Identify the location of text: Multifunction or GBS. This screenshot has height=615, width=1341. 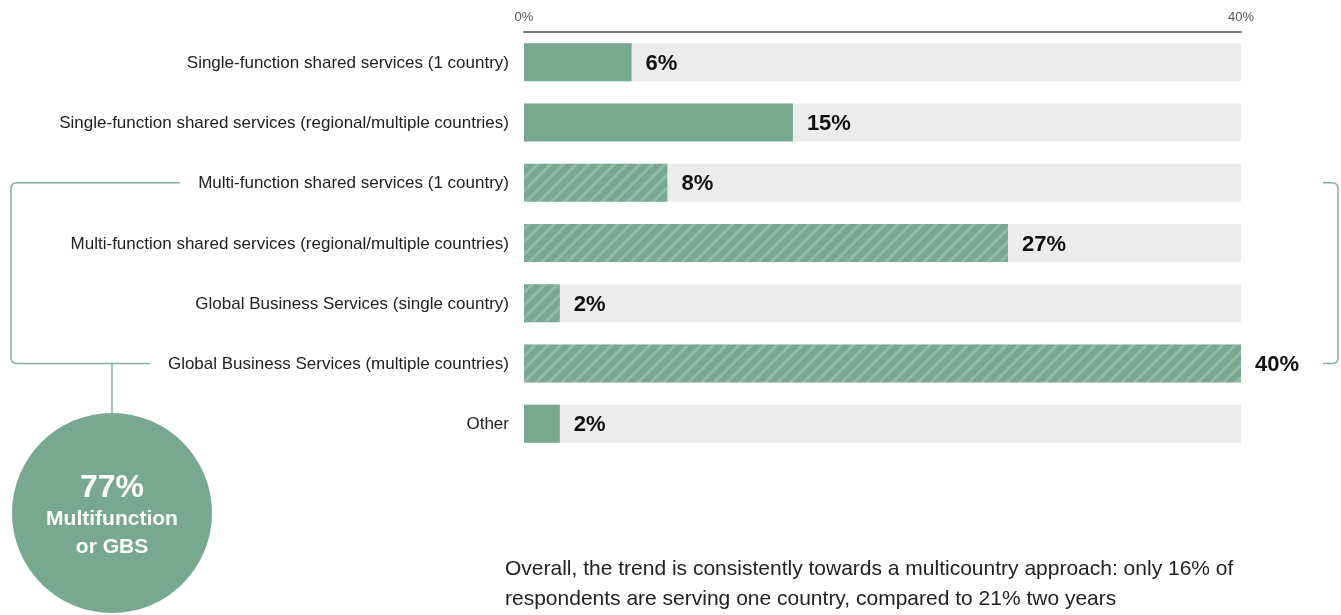
(112, 532).